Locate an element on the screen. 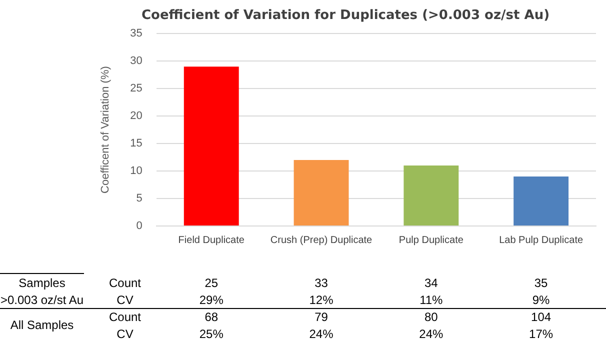  text: 25% is located at coordinates (211, 334).